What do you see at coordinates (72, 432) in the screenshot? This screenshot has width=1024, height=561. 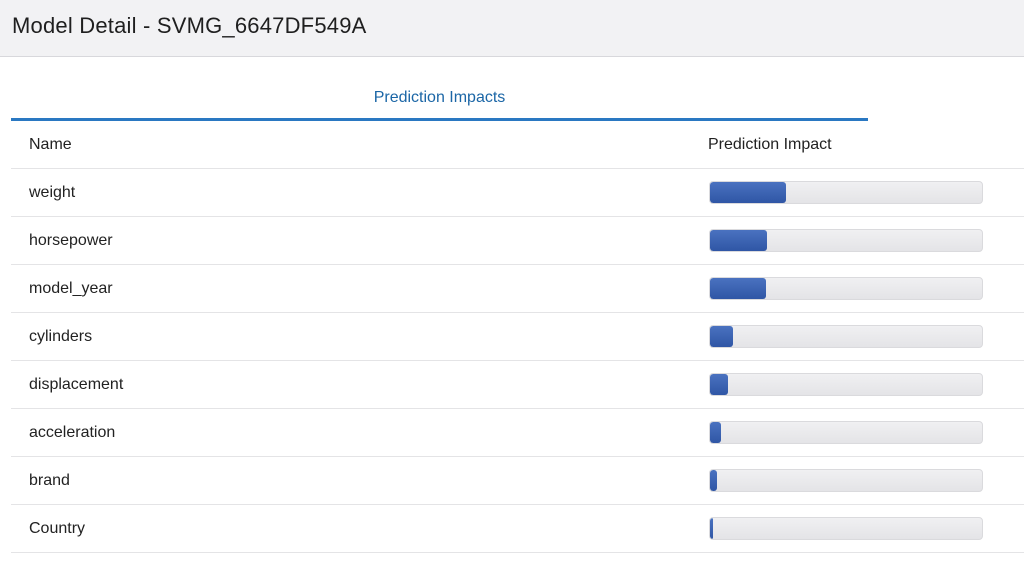 I see `feature-name: acceleration` at bounding box center [72, 432].